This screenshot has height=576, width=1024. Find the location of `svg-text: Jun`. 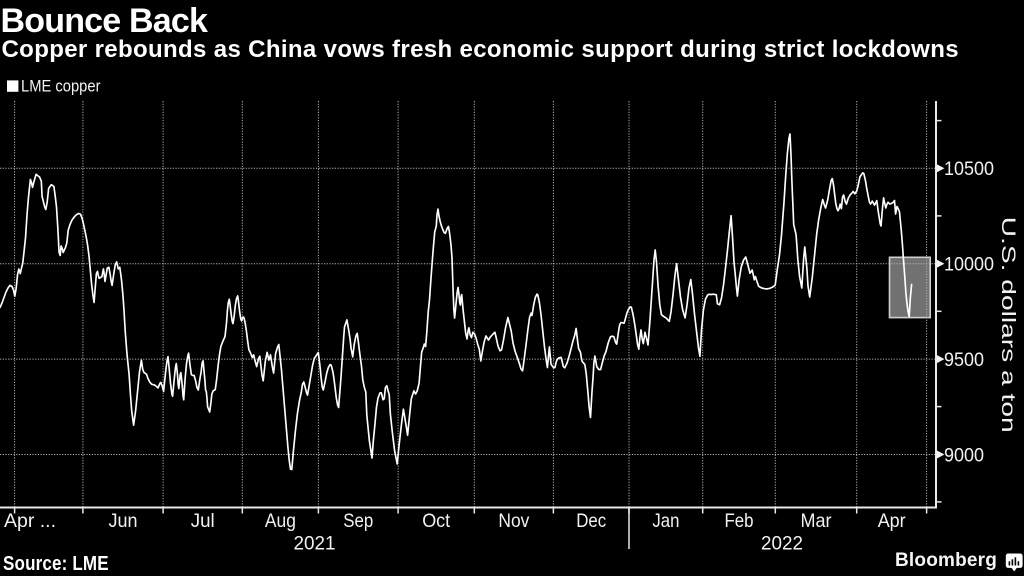

svg-text: Jun is located at coordinates (123, 521).